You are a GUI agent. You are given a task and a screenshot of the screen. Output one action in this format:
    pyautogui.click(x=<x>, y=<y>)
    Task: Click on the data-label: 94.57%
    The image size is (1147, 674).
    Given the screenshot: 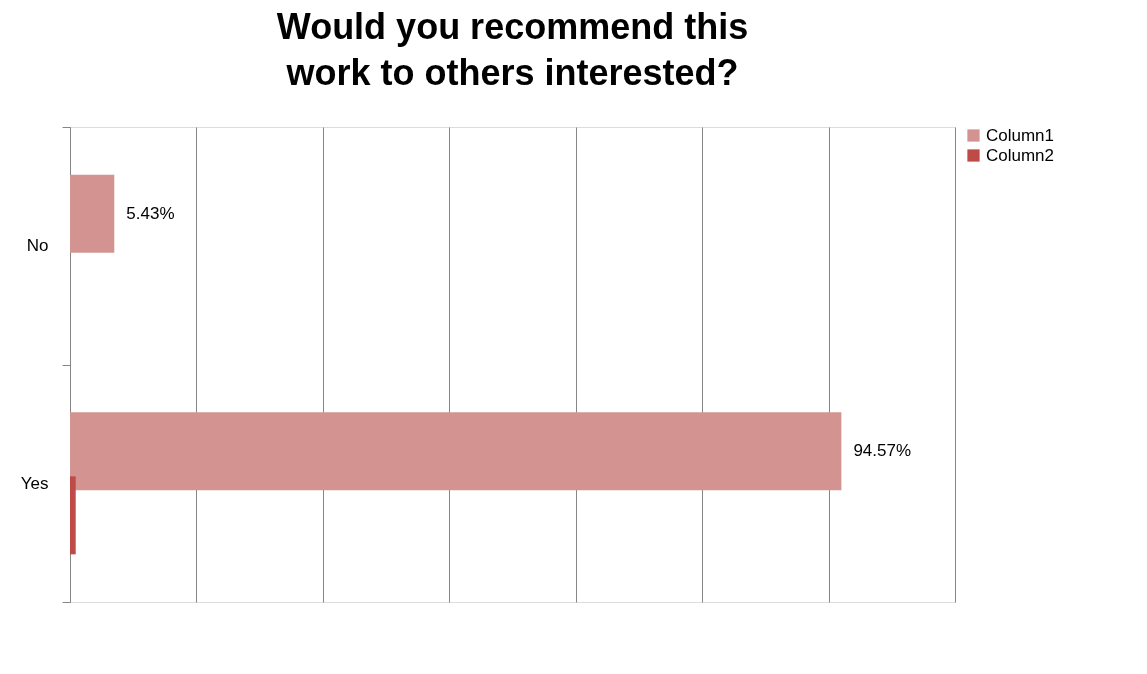 What is the action you would take?
    pyautogui.click(x=882, y=451)
    